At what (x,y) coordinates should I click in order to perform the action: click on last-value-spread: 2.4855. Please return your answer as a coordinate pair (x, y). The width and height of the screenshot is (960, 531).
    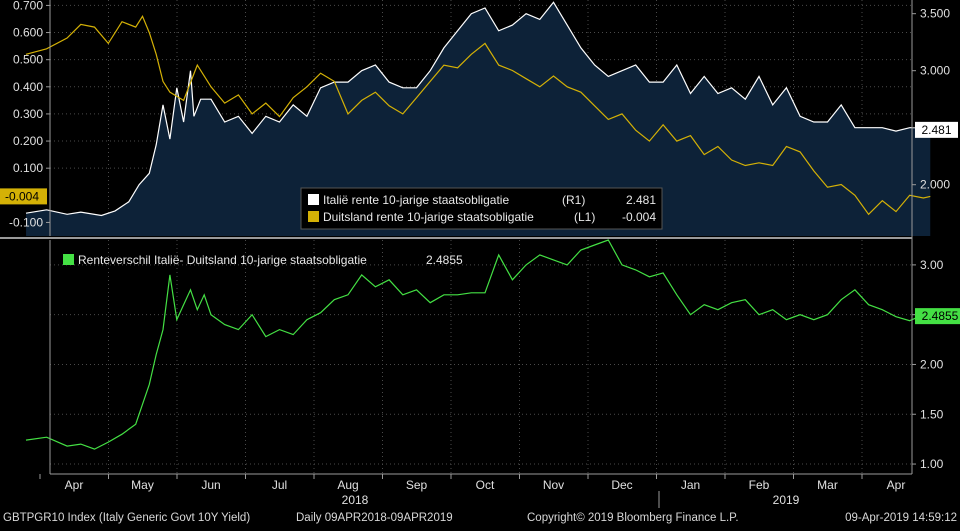
    Looking at the image, I should click on (940, 316).